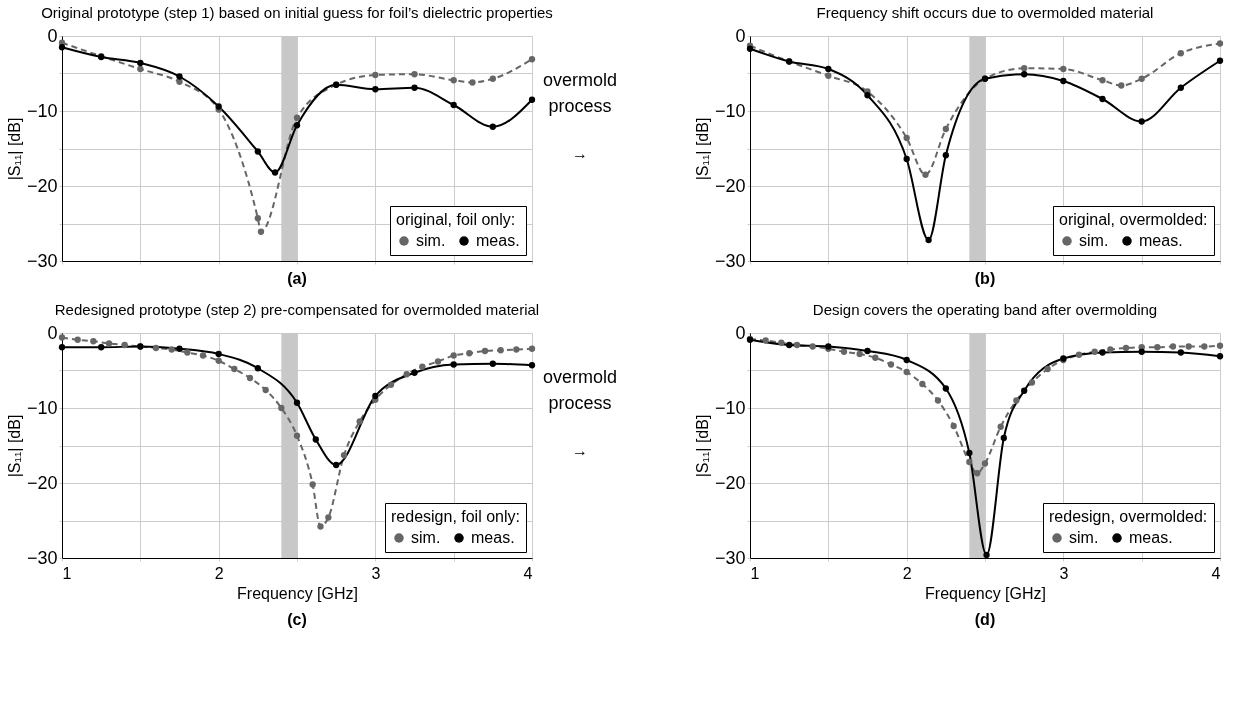 Image resolution: width=1239 pixels, height=724 pixels. What do you see at coordinates (528, 573) in the screenshot?
I see `x-tick-label: 4` at bounding box center [528, 573].